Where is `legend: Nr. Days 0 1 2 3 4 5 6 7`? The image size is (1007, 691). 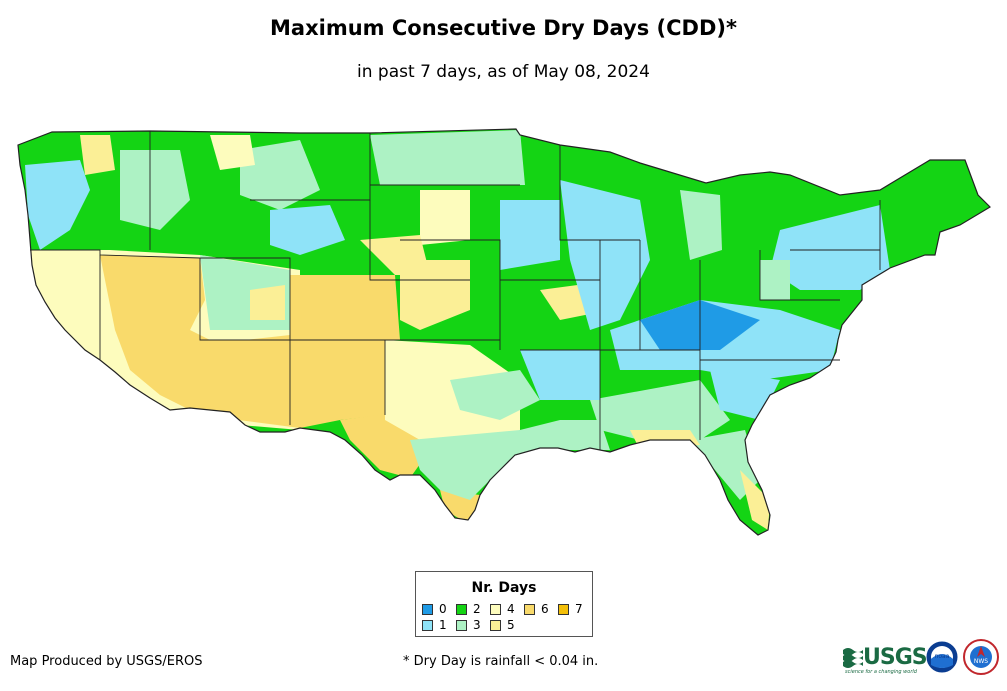
legend: Nr. Days 0 1 2 3 4 5 6 7 is located at coordinates (504, 604).